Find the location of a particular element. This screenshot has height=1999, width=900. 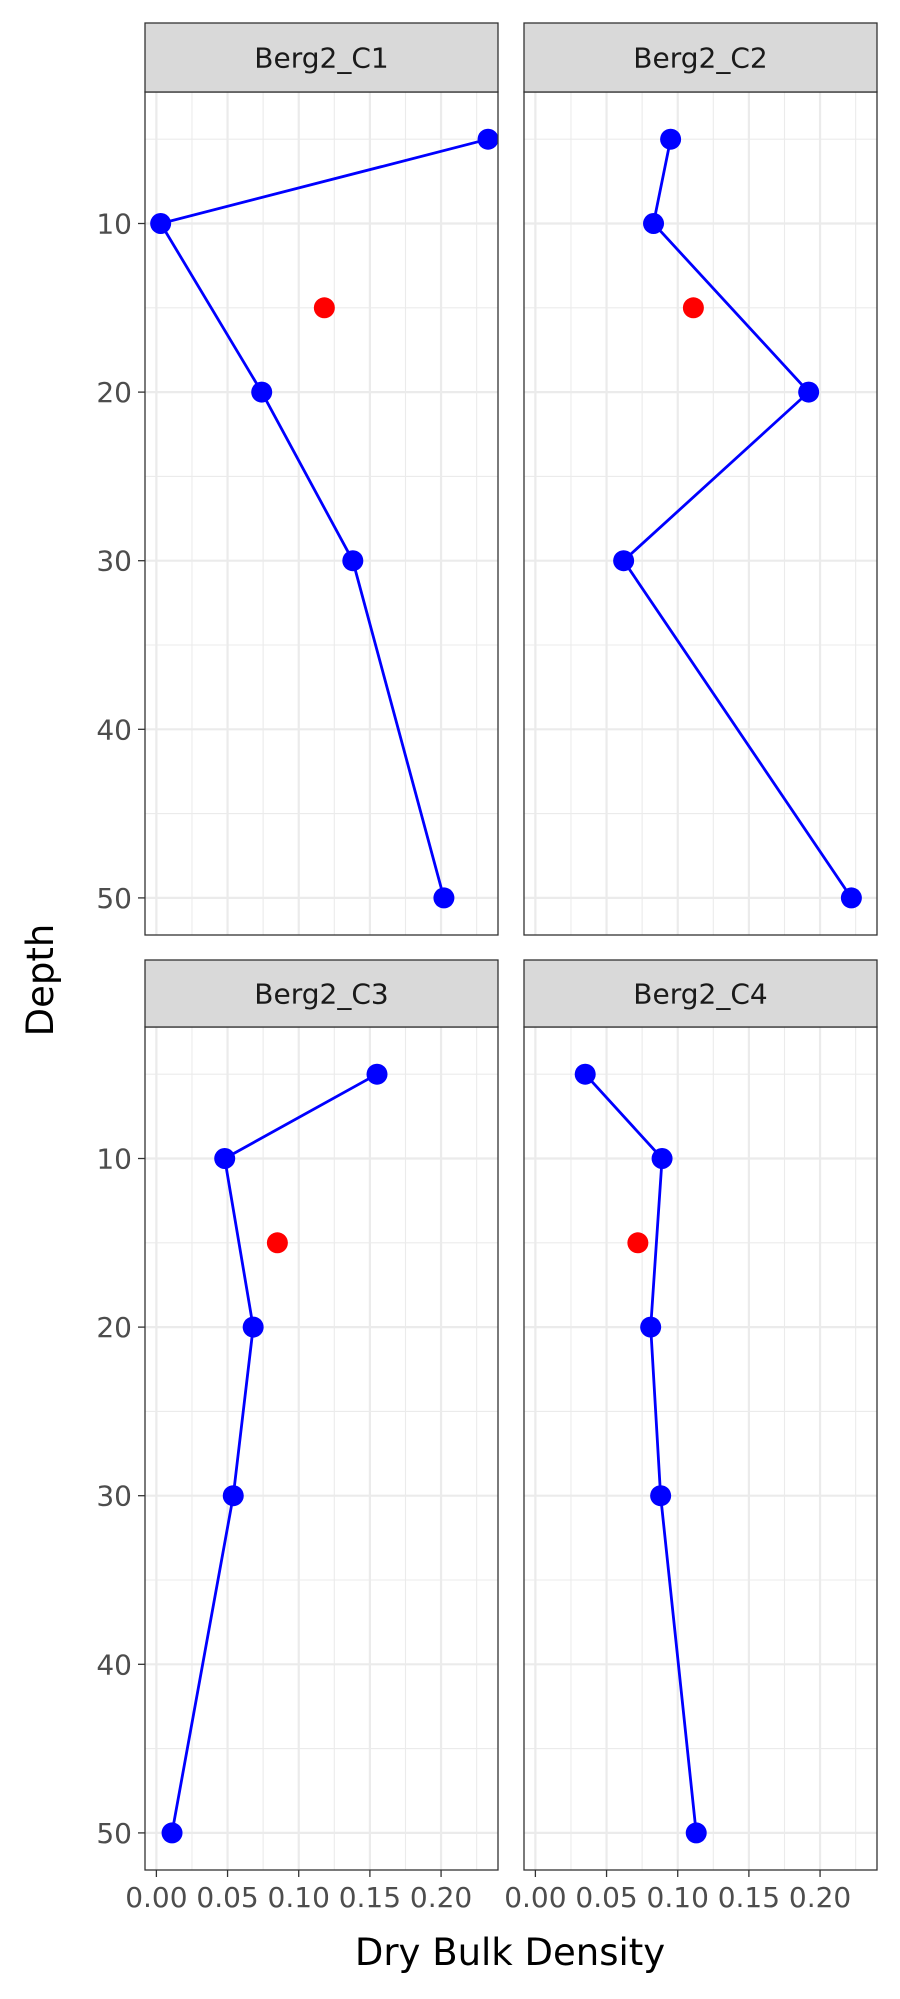

facet-strip-label: Berg2_C3 is located at coordinates (321, 994).